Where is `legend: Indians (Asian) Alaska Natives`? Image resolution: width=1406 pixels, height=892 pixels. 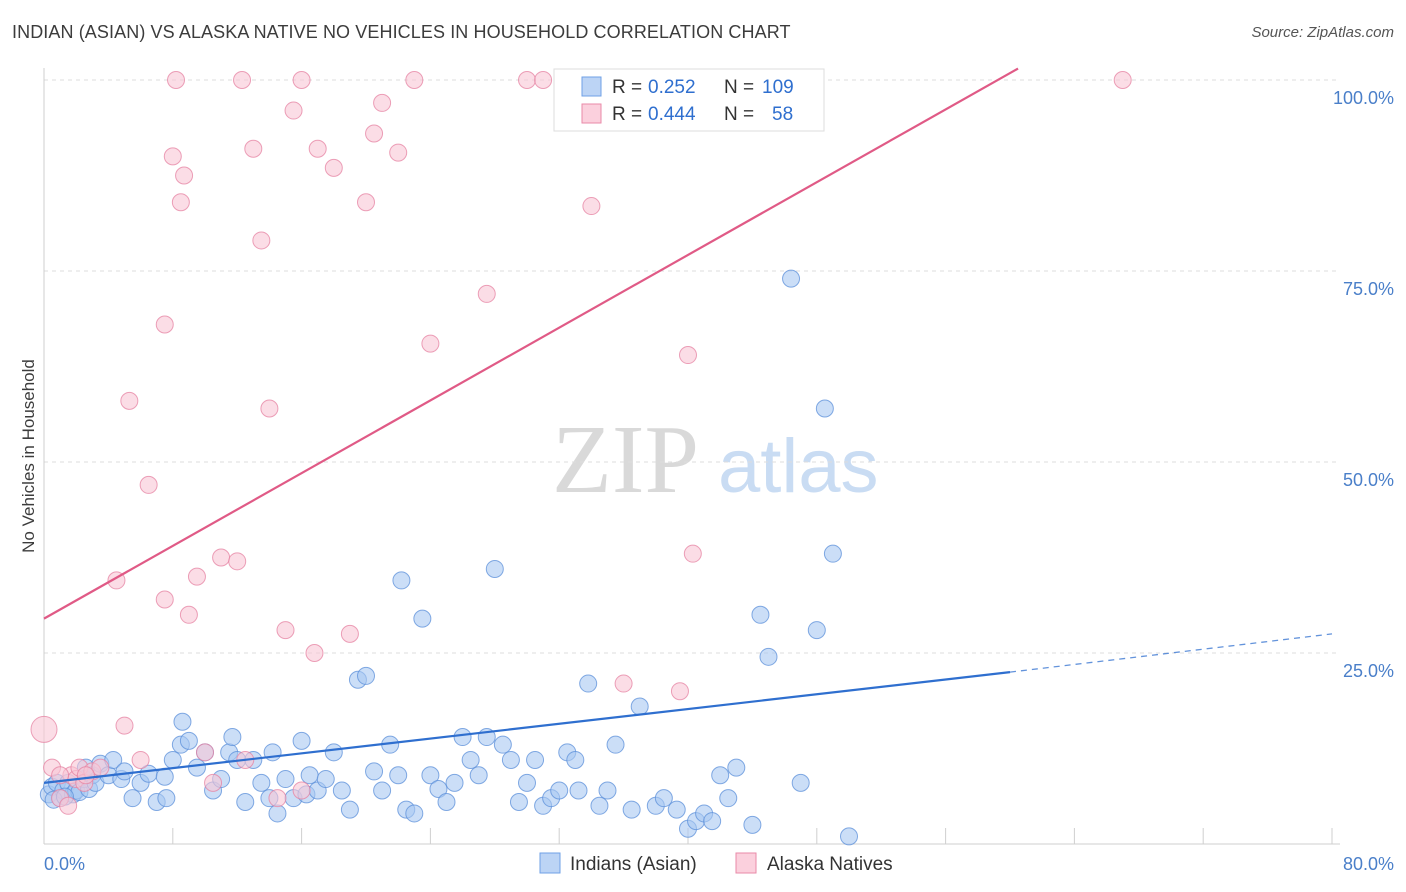
legend: Indians (Asian) Alaska Natives is located at coordinates (716, 863).